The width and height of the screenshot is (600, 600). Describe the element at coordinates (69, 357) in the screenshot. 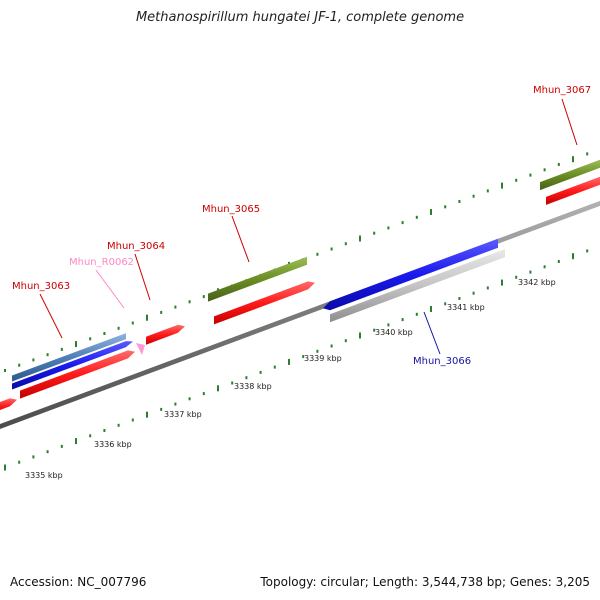

I see `gene-feature-steelblue` at that location.